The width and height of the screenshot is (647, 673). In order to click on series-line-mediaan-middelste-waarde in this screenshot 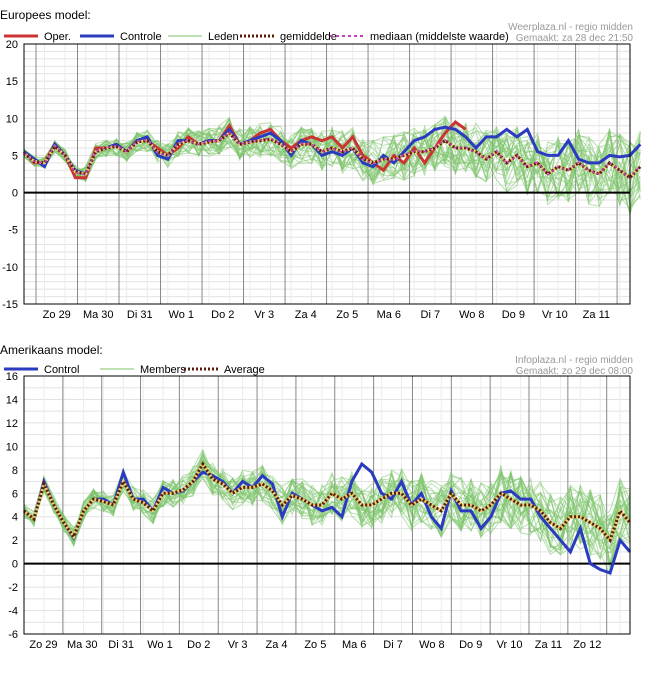, I will do `click(332, 155)`.